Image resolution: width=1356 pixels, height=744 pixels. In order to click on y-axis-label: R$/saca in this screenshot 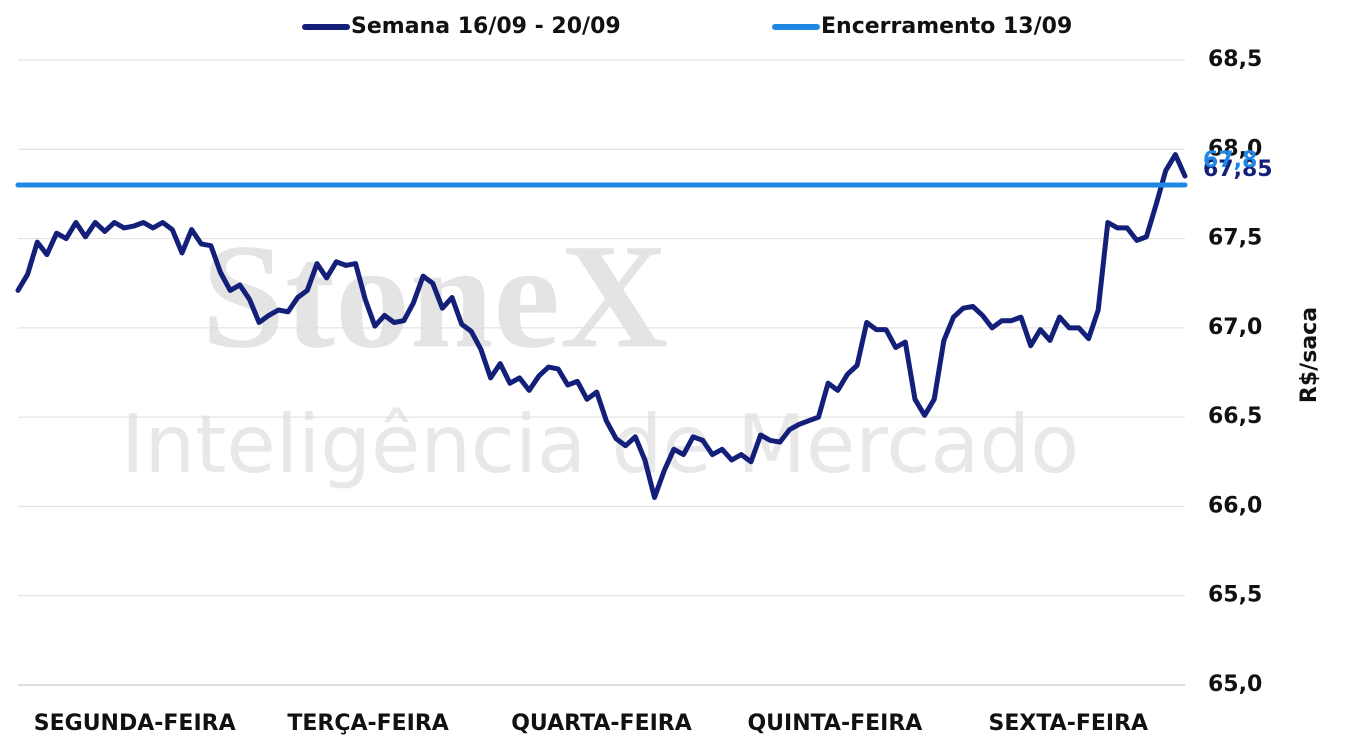, I will do `click(1309, 355)`.